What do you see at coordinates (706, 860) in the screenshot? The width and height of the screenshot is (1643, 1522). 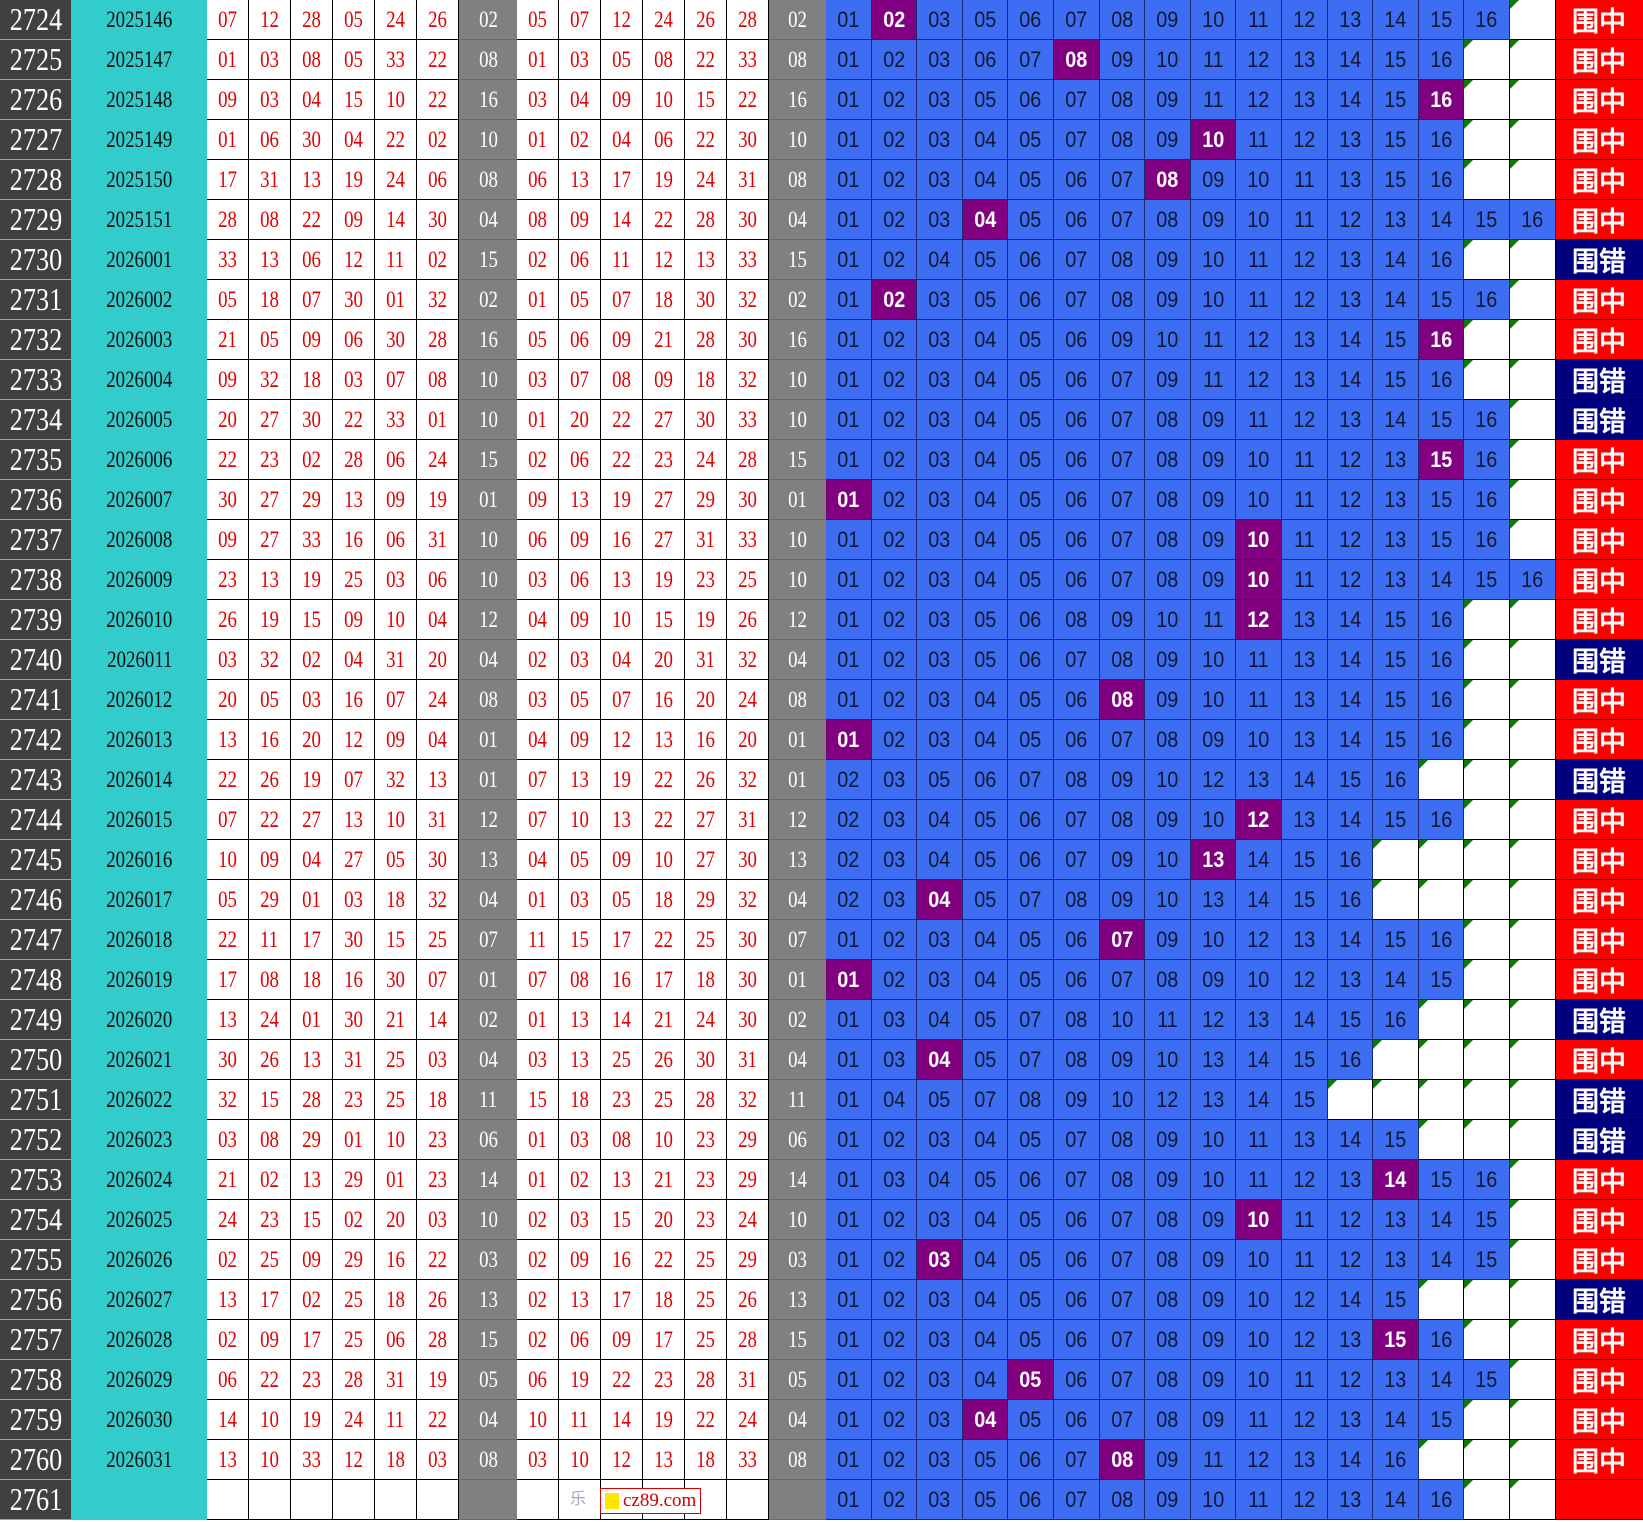 I see `sorted-number: 27` at bounding box center [706, 860].